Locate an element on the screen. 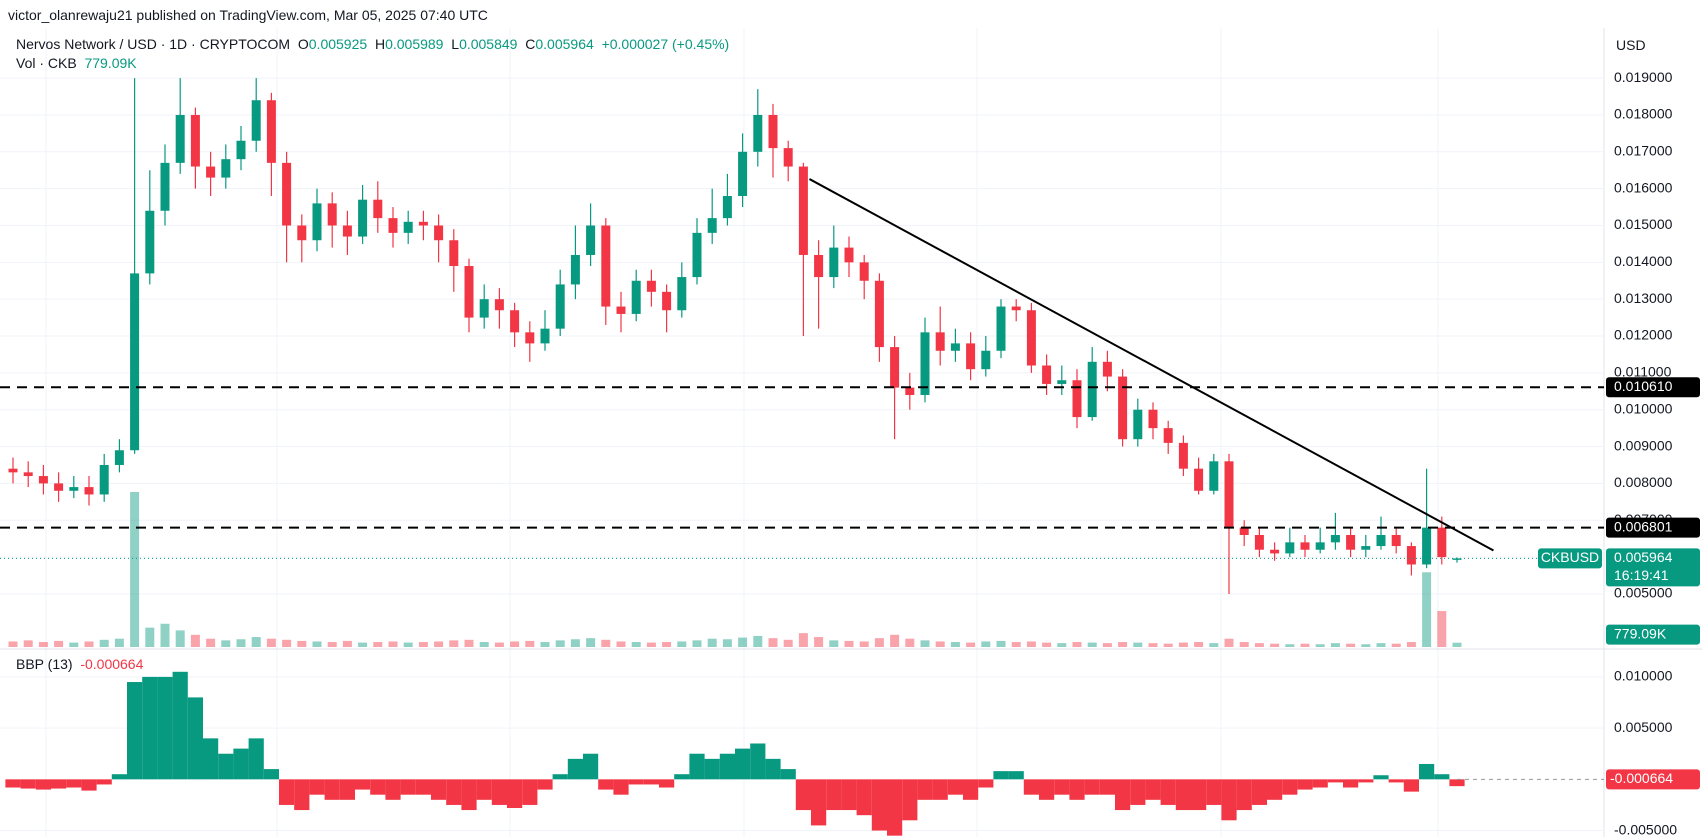  bbp-label: -0.000664 is located at coordinates (1641, 778).